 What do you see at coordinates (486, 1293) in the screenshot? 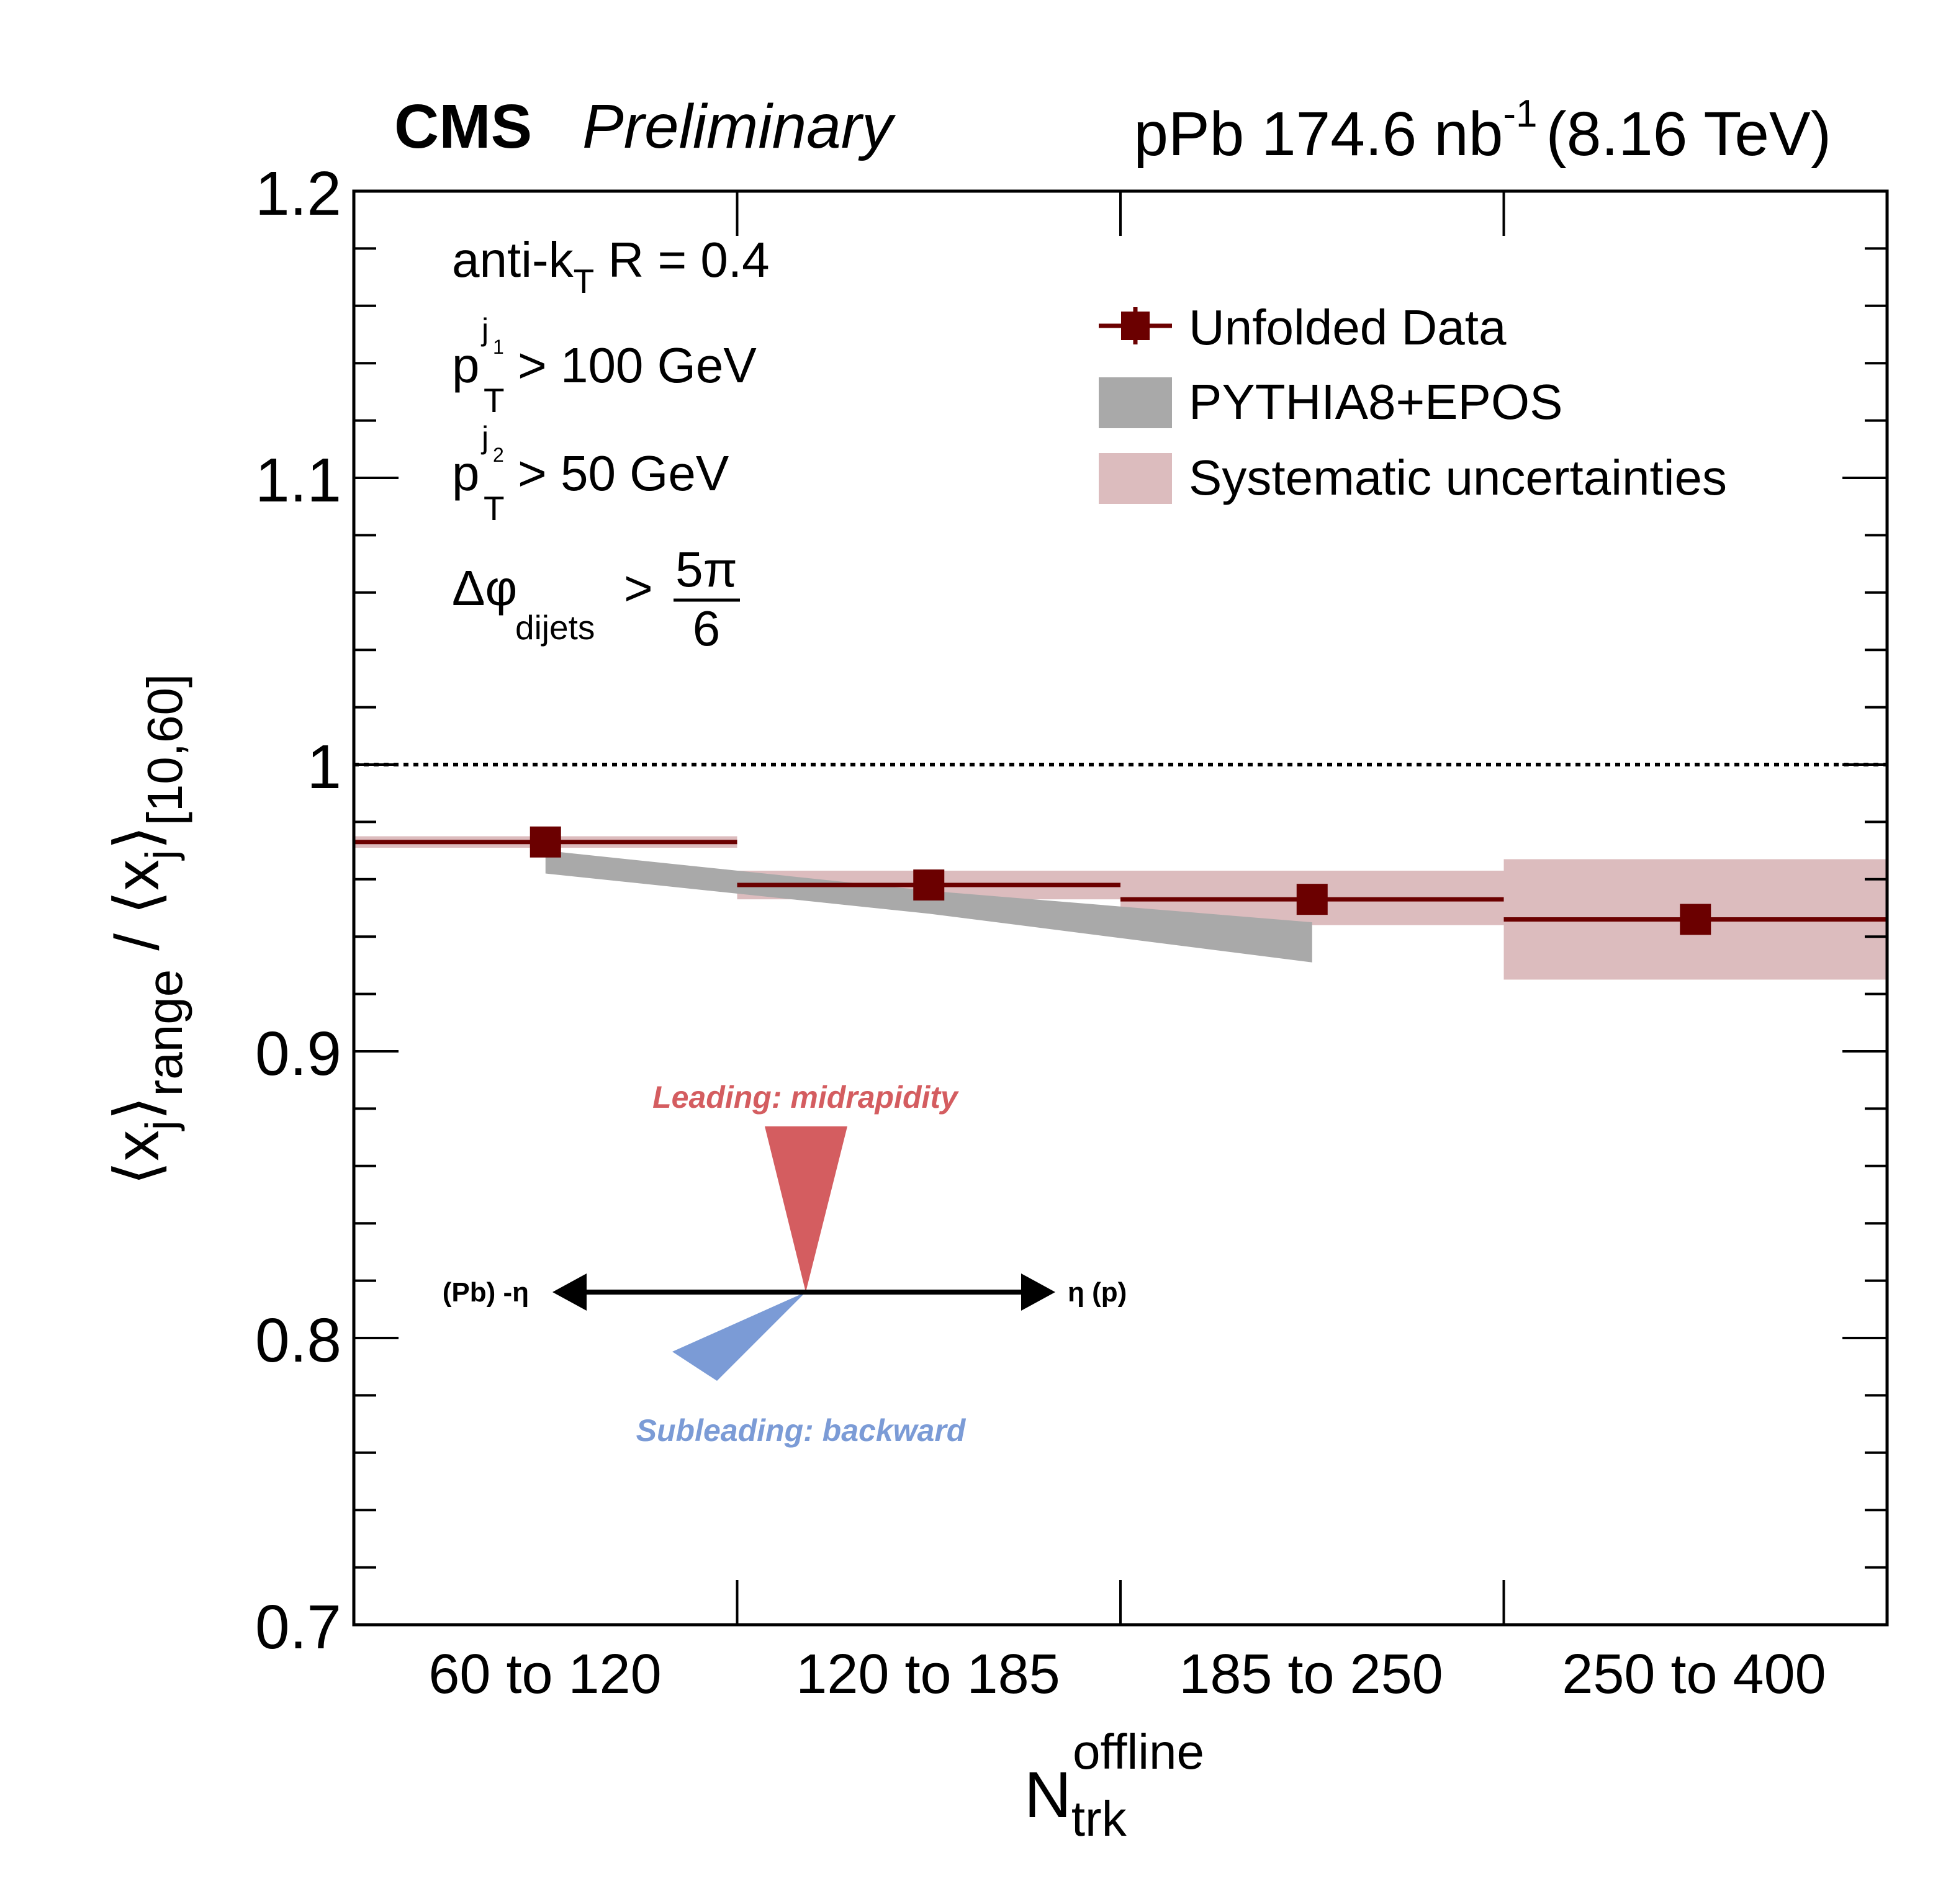
I see `eta-left-label: (Pb) -η` at bounding box center [486, 1293].